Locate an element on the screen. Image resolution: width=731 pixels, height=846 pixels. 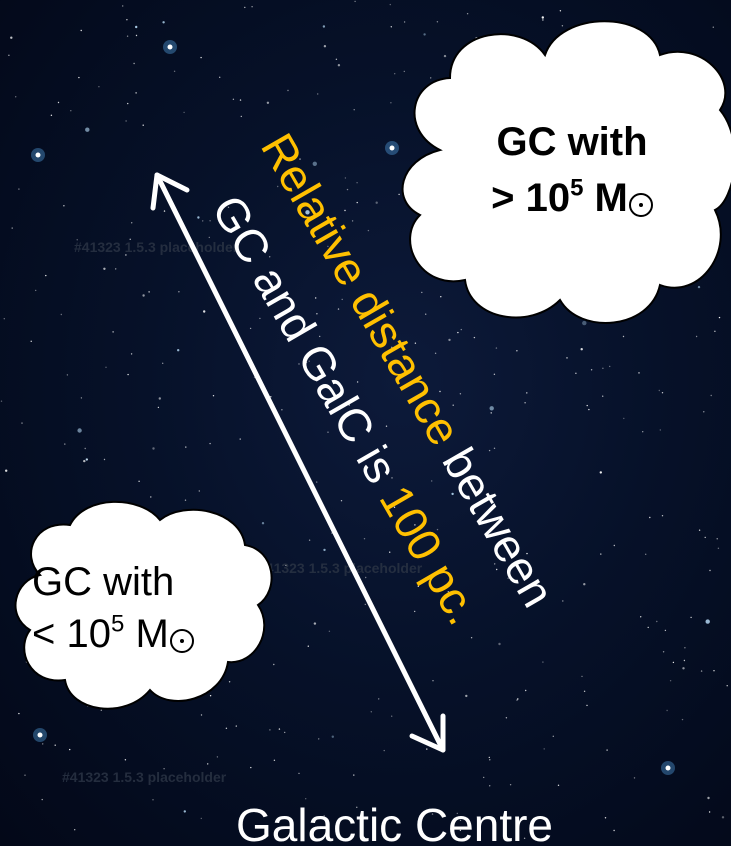
small-gc-label: GC with < 105 M is located at coordinates (142, 608).